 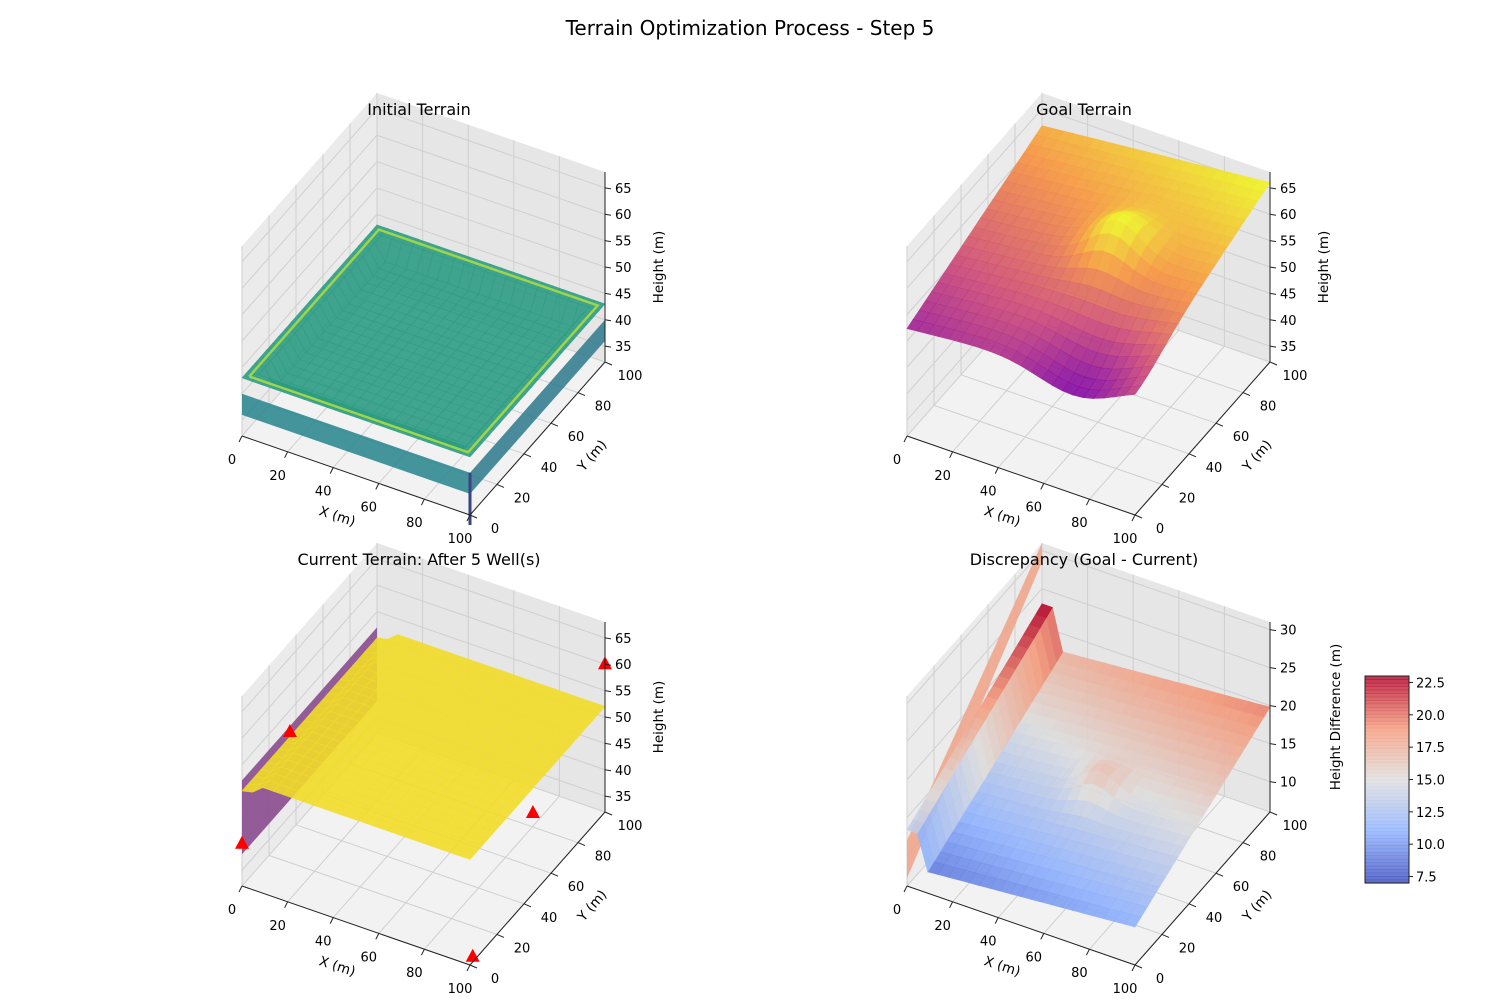 I want to click on z-axis-label: Height (m), so click(x=659, y=717).